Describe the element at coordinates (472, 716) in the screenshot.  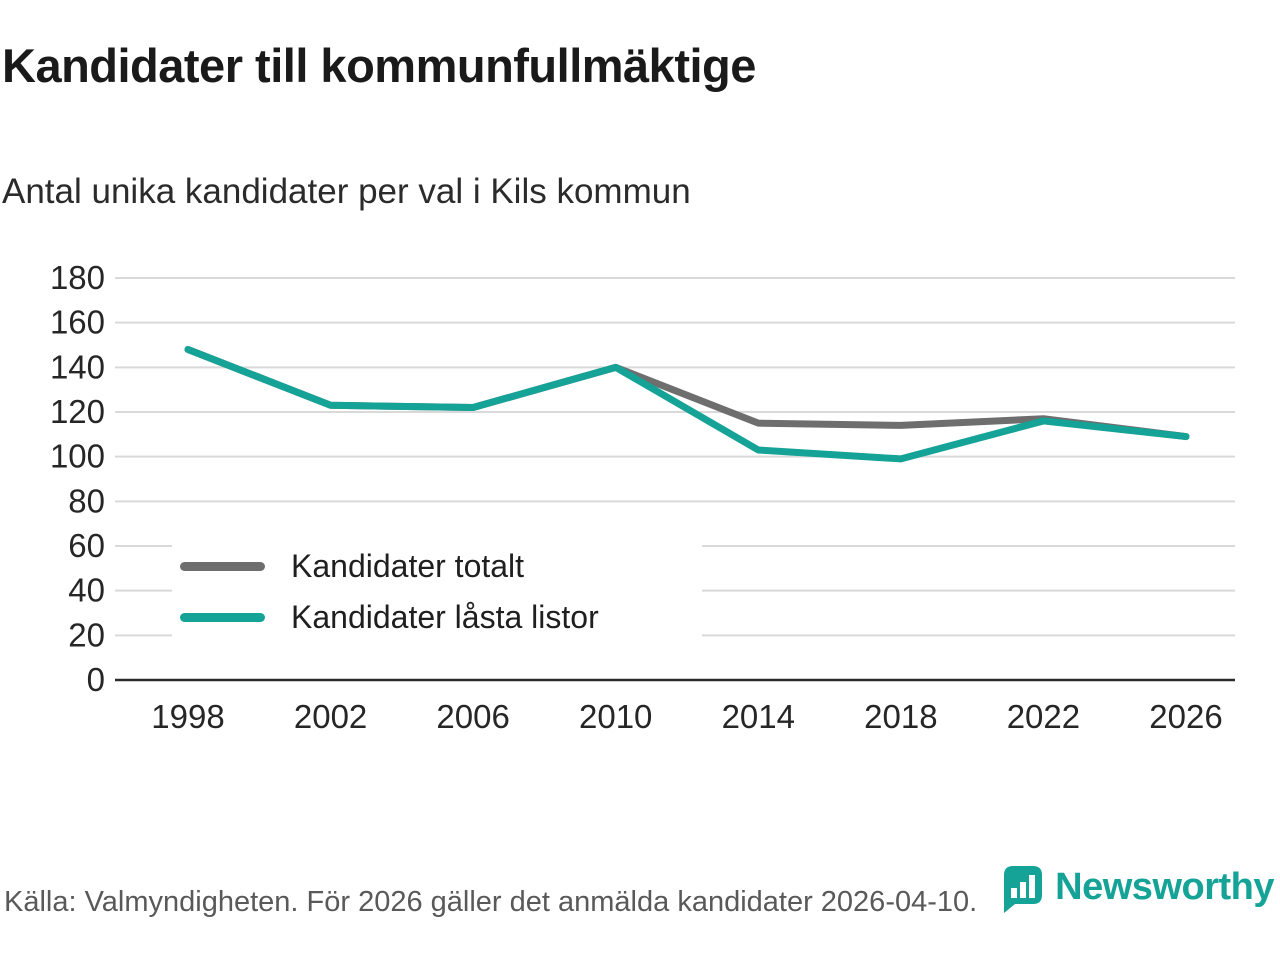
I see `x-axis-tick: 2006` at that location.